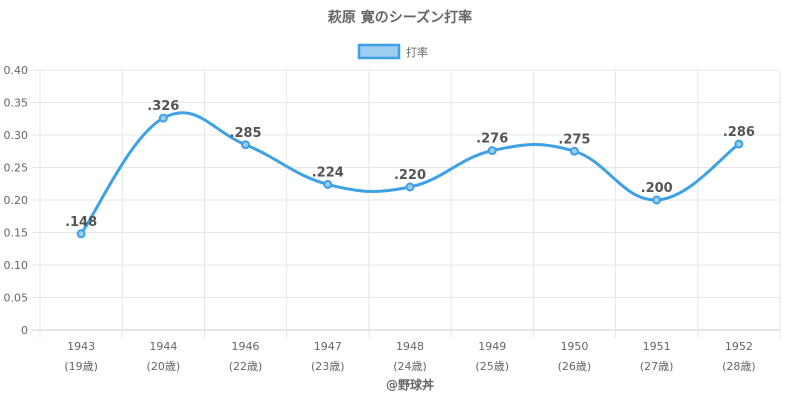  What do you see at coordinates (492, 346) in the screenshot?
I see `x-tick-year: 1949` at bounding box center [492, 346].